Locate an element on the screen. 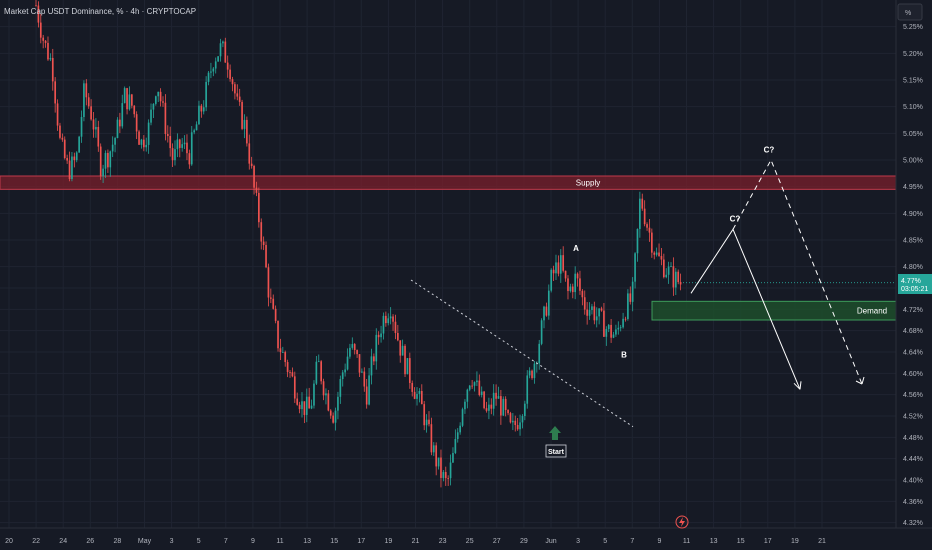 Image resolution: width=932 pixels, height=550 pixels. x-tick-label: 15 is located at coordinates (334, 541).